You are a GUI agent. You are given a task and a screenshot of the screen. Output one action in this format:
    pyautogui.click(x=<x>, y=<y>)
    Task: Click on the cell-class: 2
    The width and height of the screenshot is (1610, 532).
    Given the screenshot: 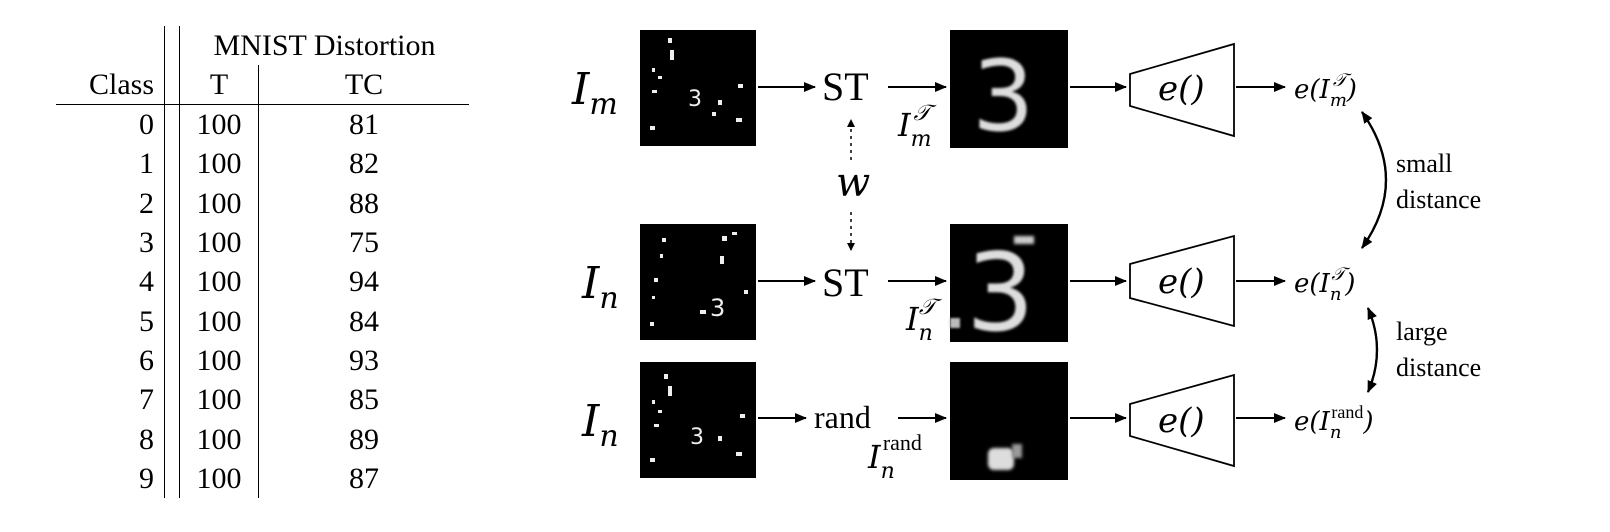 What is the action you would take?
    pyautogui.click(x=146, y=203)
    